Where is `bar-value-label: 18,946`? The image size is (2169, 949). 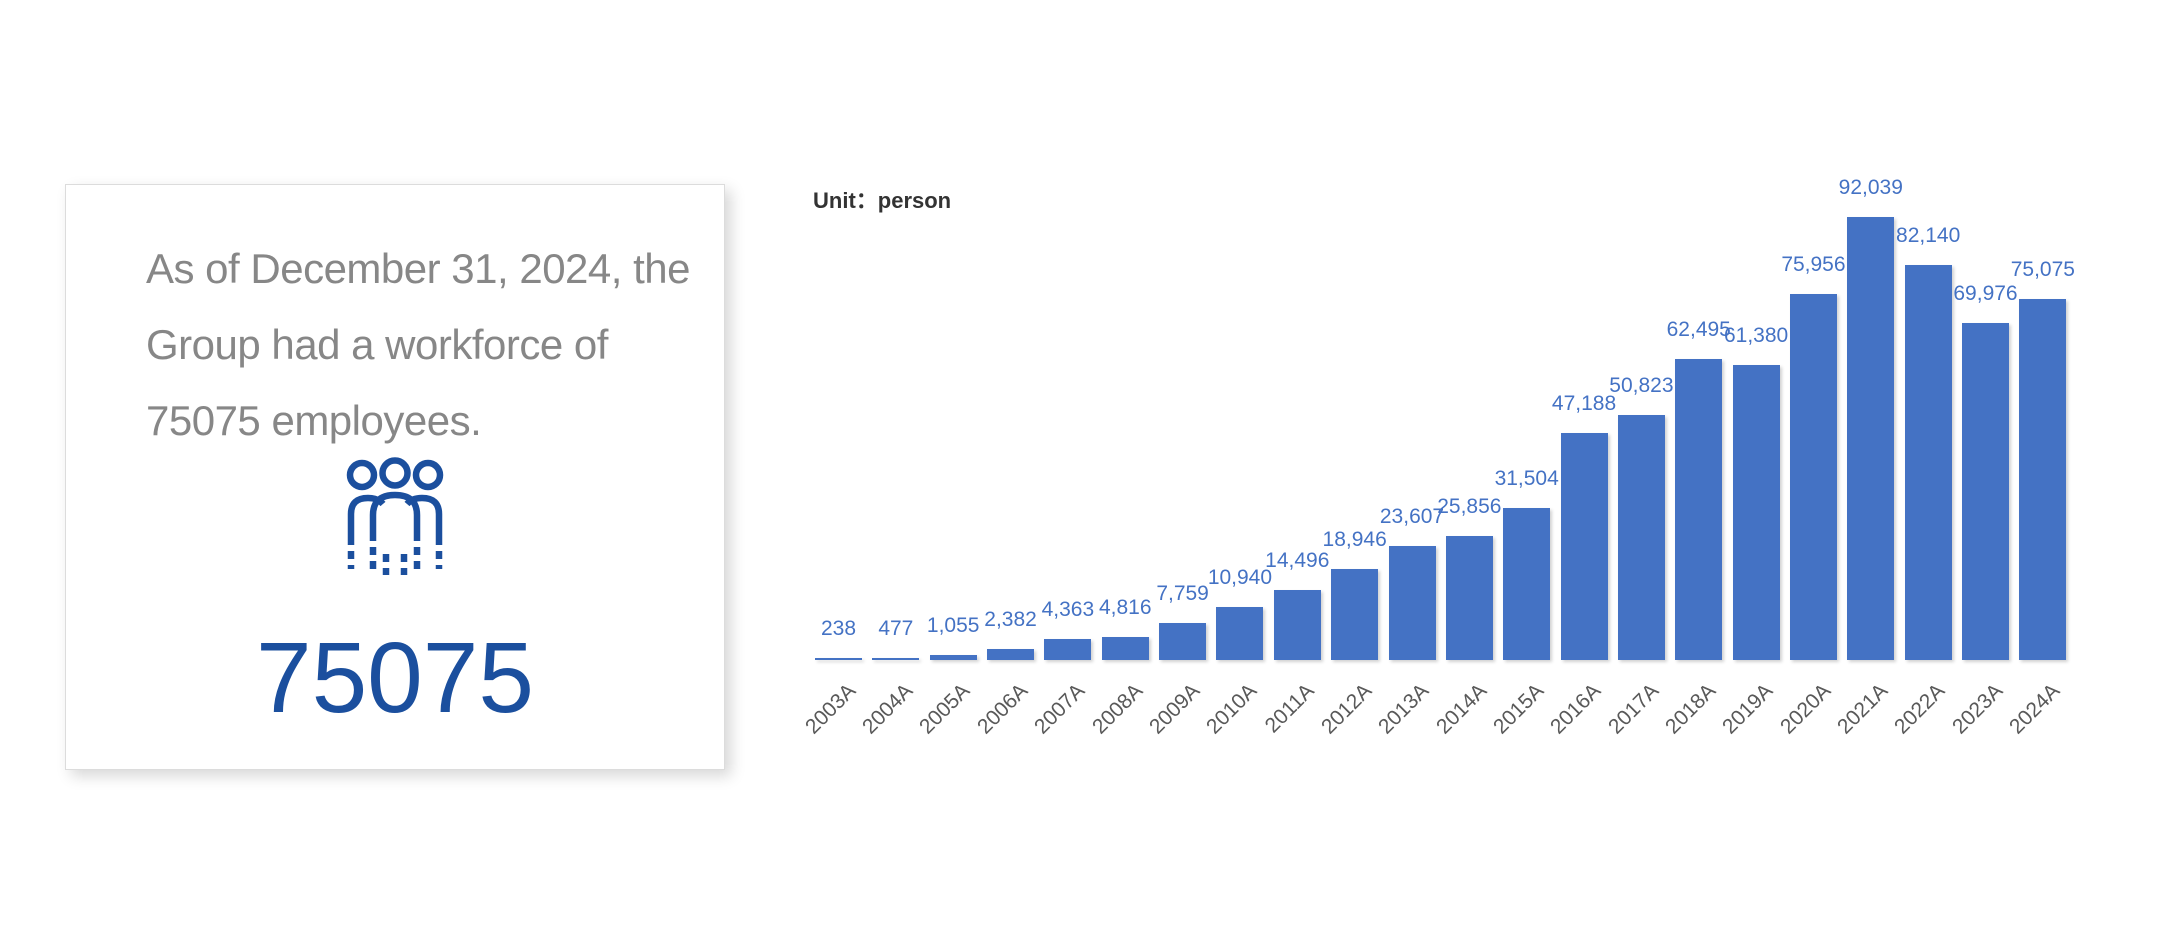
bar-value-label: 18,946 is located at coordinates (1354, 539).